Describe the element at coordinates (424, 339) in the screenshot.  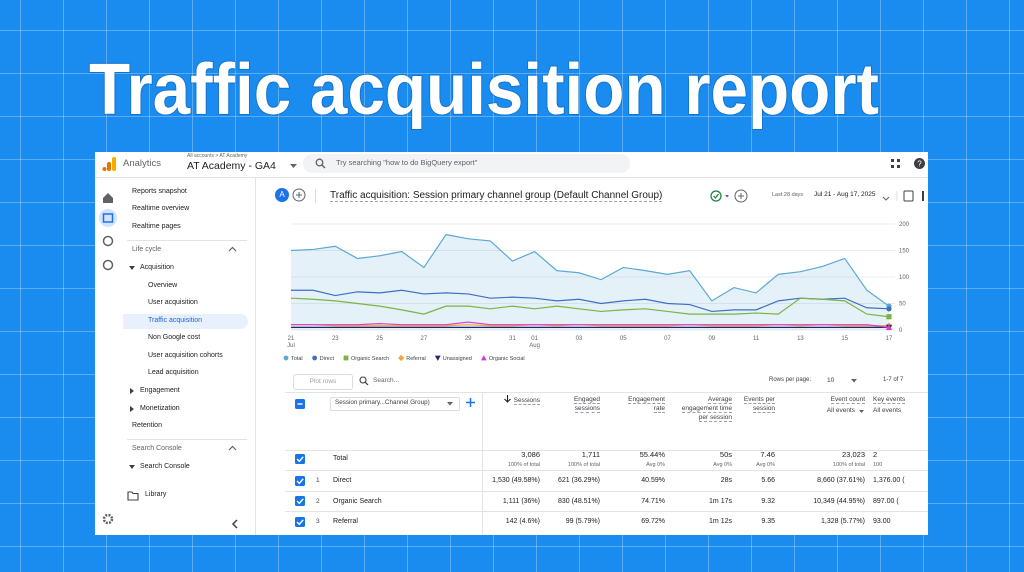
I see `x-tick-label: 27` at that location.